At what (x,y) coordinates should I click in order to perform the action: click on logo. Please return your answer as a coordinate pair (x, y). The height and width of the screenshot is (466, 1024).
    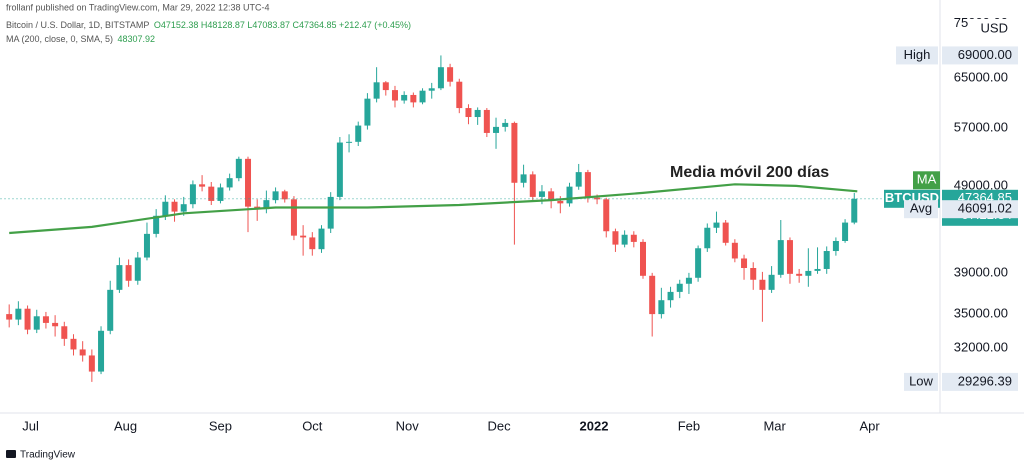
    Looking at the image, I should click on (11, 454).